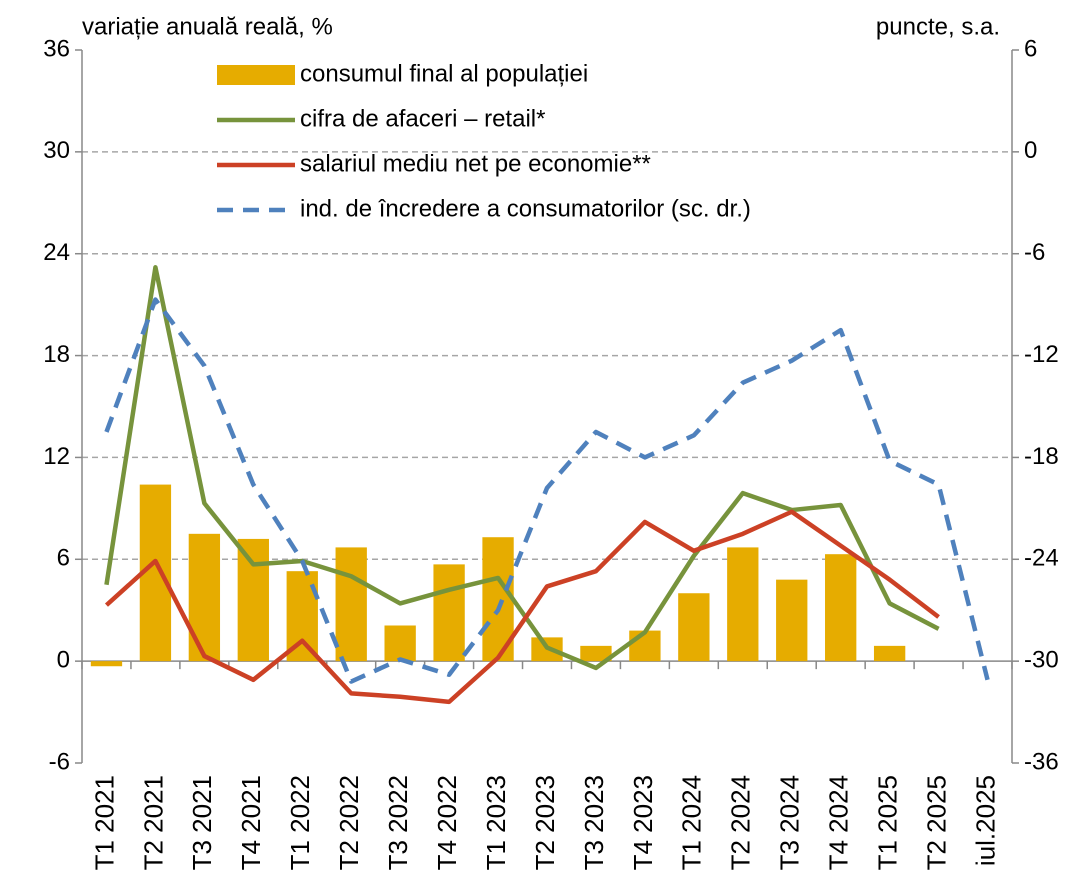 This screenshot has height=895, width=1089. I want to click on x-tick-label: T1 2021, so click(104, 822).